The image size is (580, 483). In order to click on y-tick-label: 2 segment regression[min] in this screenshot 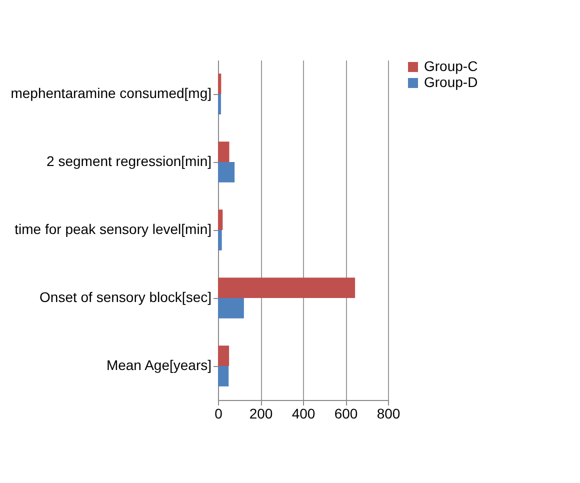, I will do `click(129, 161)`.